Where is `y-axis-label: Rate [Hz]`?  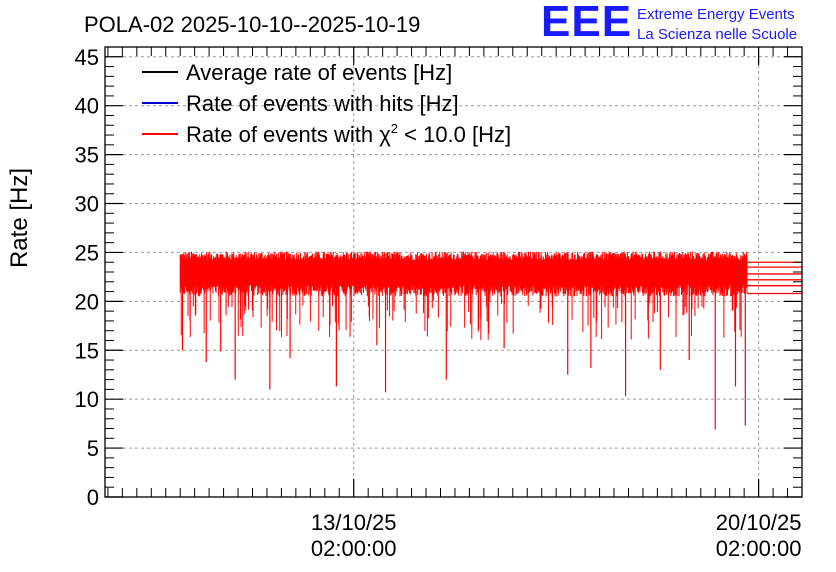 y-axis-label: Rate [Hz] is located at coordinates (19, 218).